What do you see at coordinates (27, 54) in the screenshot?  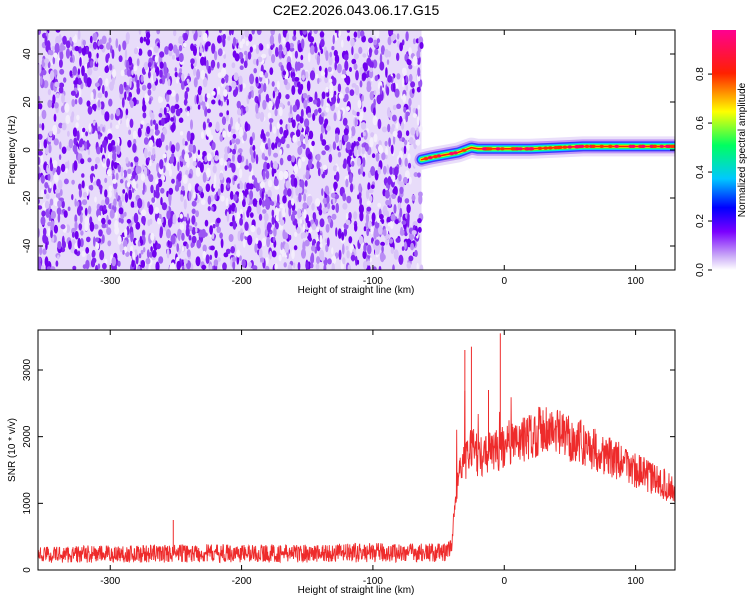 I see `y-tick-label: 40` at bounding box center [27, 54].